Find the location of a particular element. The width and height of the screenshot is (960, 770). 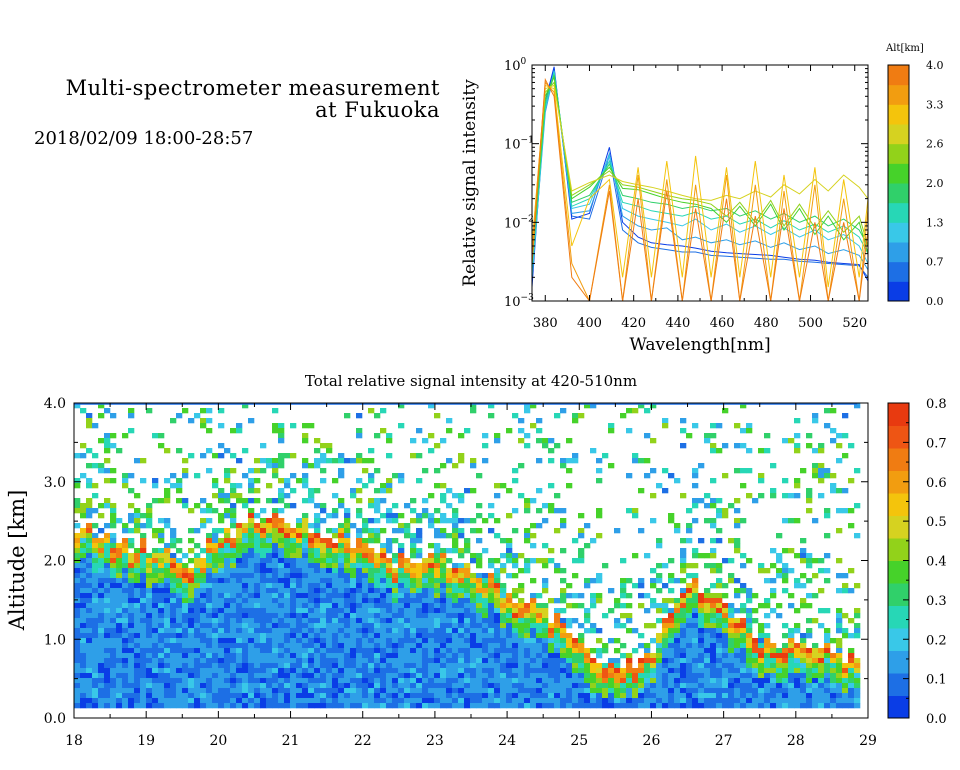

heatmap-cell-2042 is located at coordinates (371, 501).